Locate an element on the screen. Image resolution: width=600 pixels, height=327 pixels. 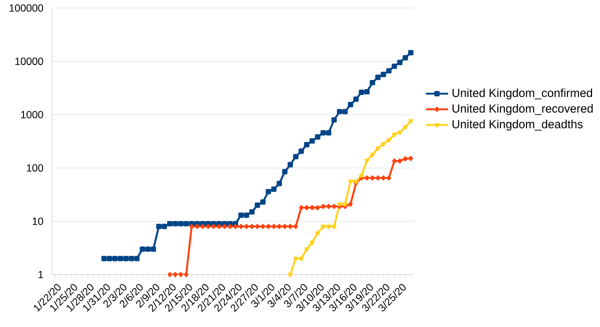
y-tick-label: 100 is located at coordinates (35, 168).